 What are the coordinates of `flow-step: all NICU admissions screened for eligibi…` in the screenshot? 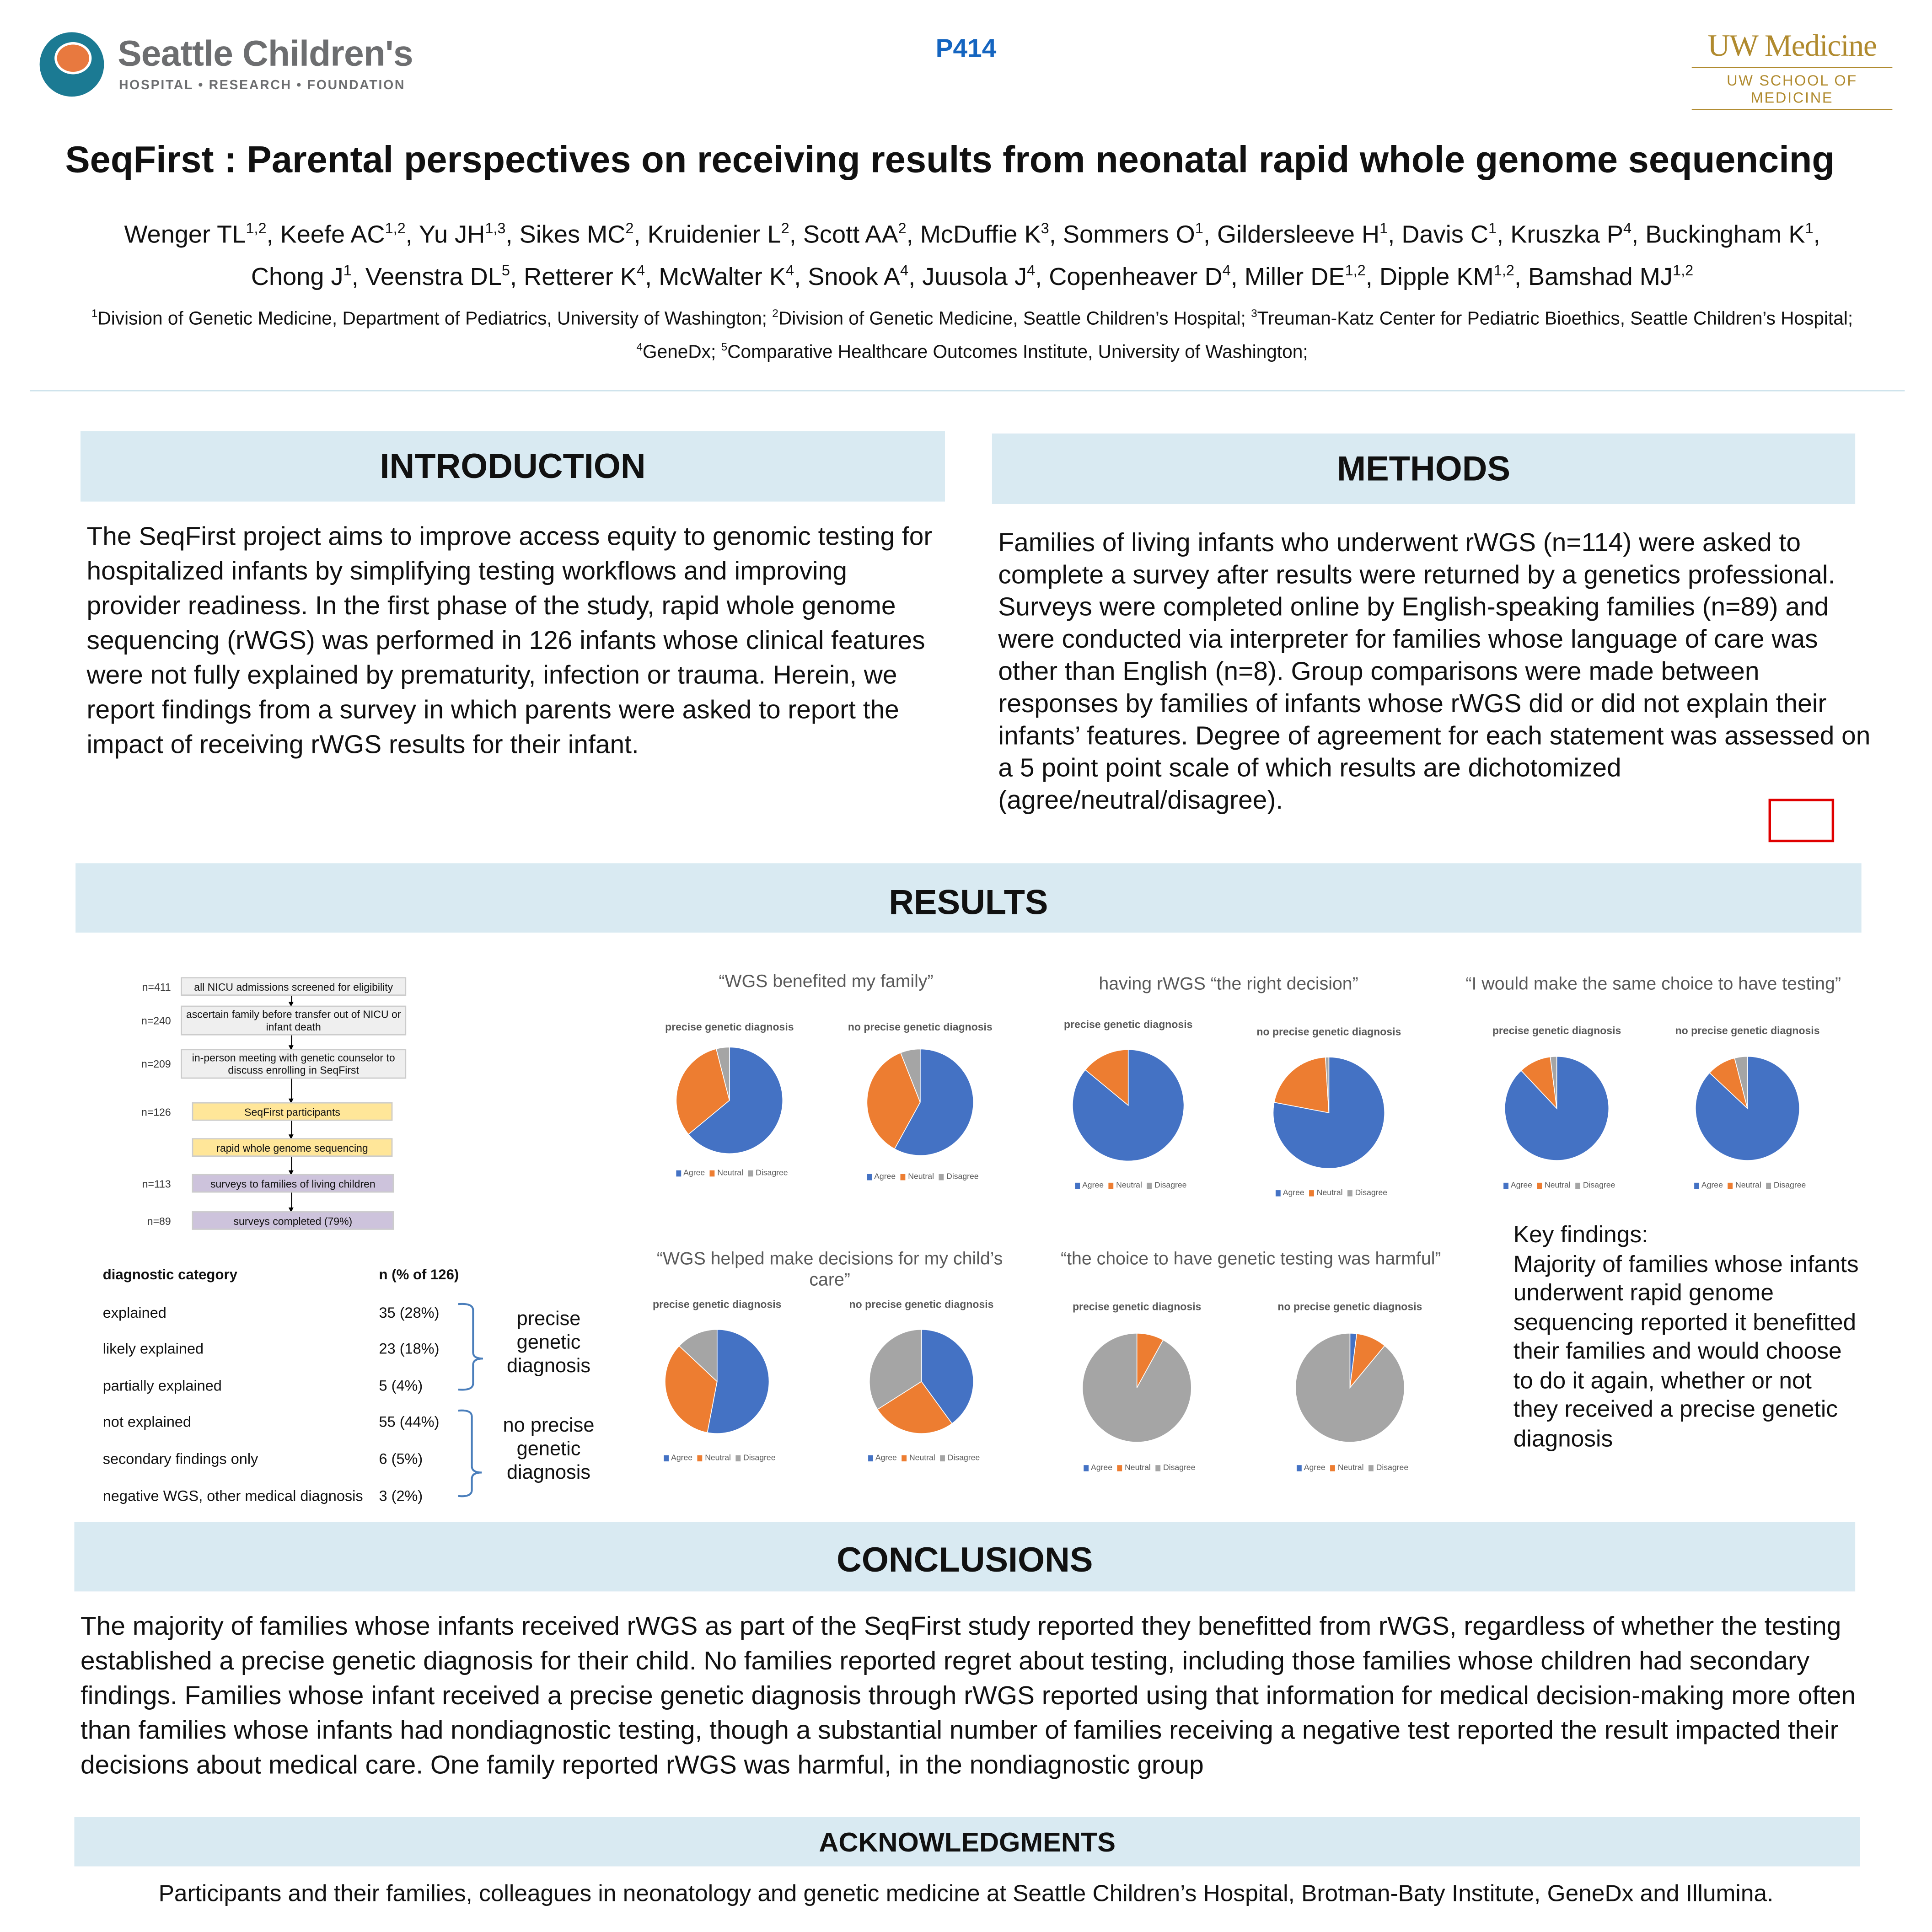 It's located at (294, 986).